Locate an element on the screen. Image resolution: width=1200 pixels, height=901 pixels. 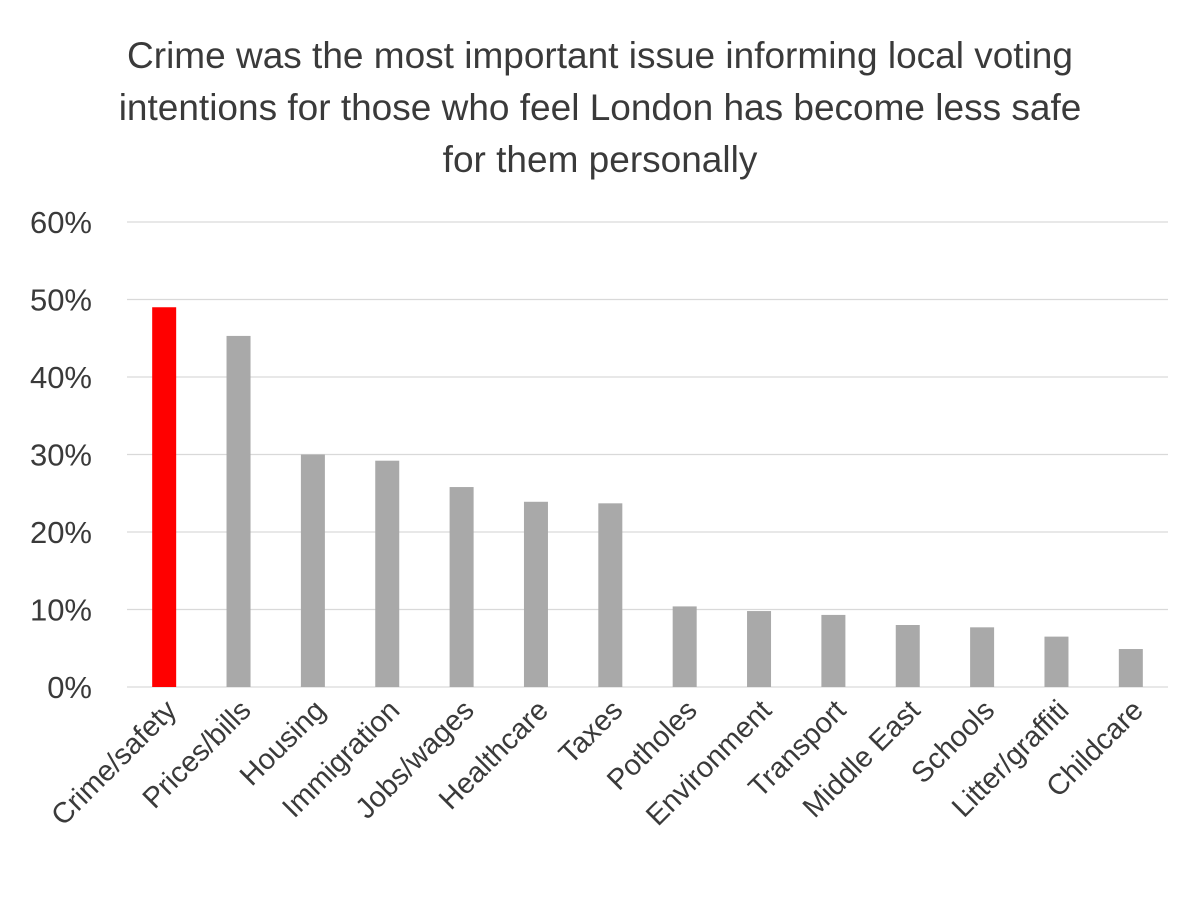
y-tick-label: 40% is located at coordinates (61, 377).